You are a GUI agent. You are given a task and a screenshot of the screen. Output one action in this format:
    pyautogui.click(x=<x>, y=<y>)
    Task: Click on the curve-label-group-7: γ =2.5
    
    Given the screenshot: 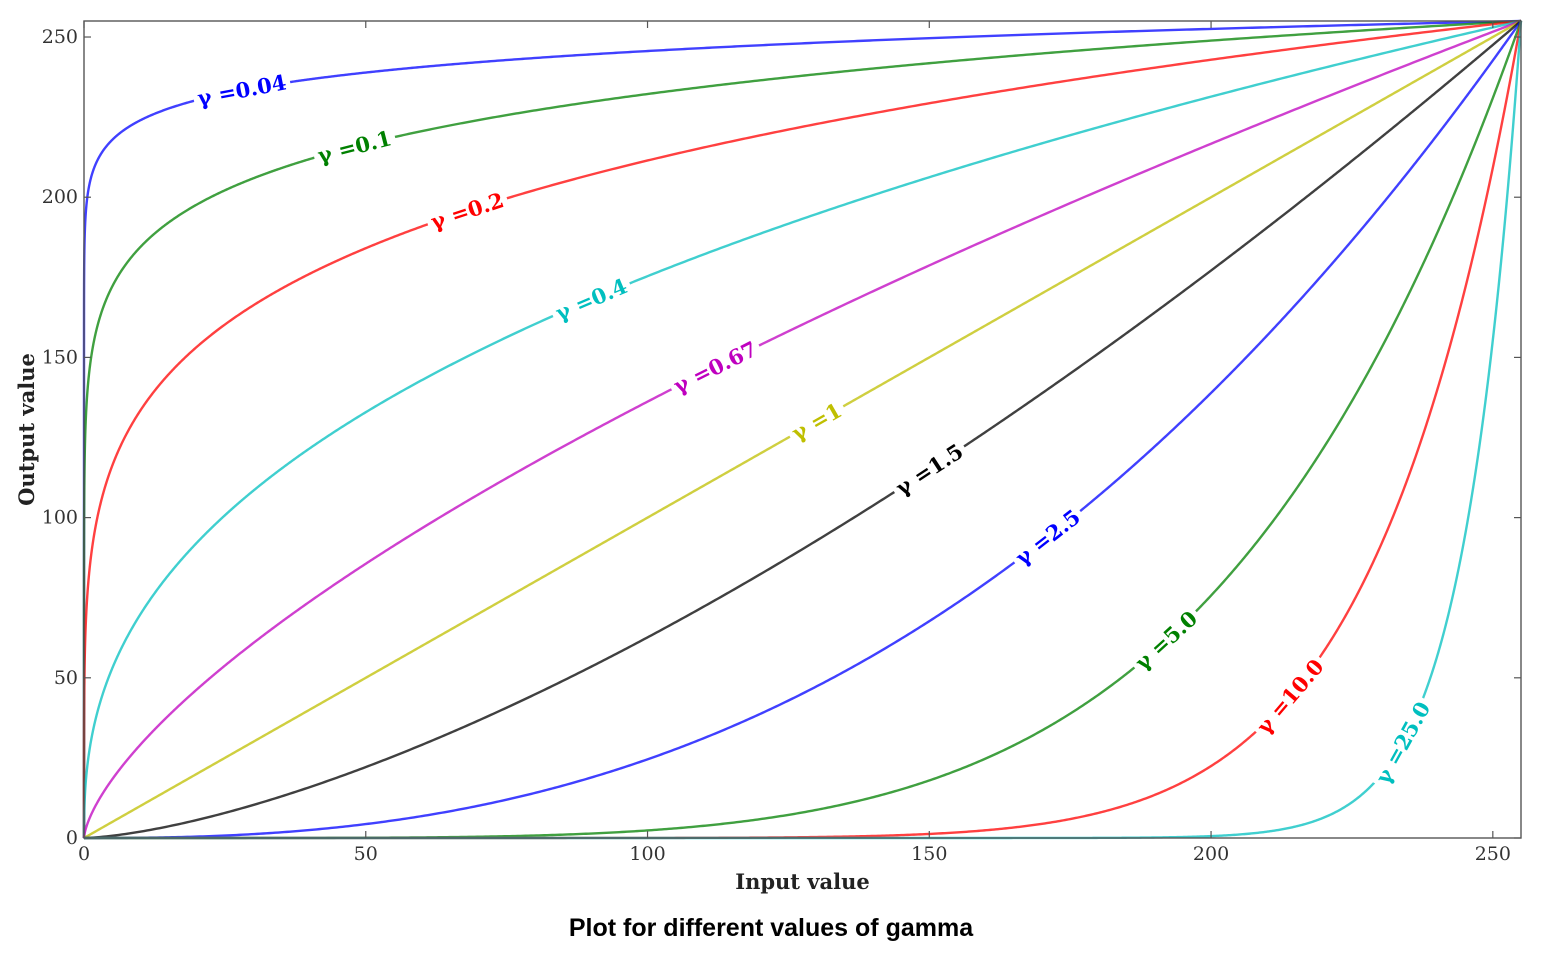 What is the action you would take?
    pyautogui.click(x=1047, y=537)
    